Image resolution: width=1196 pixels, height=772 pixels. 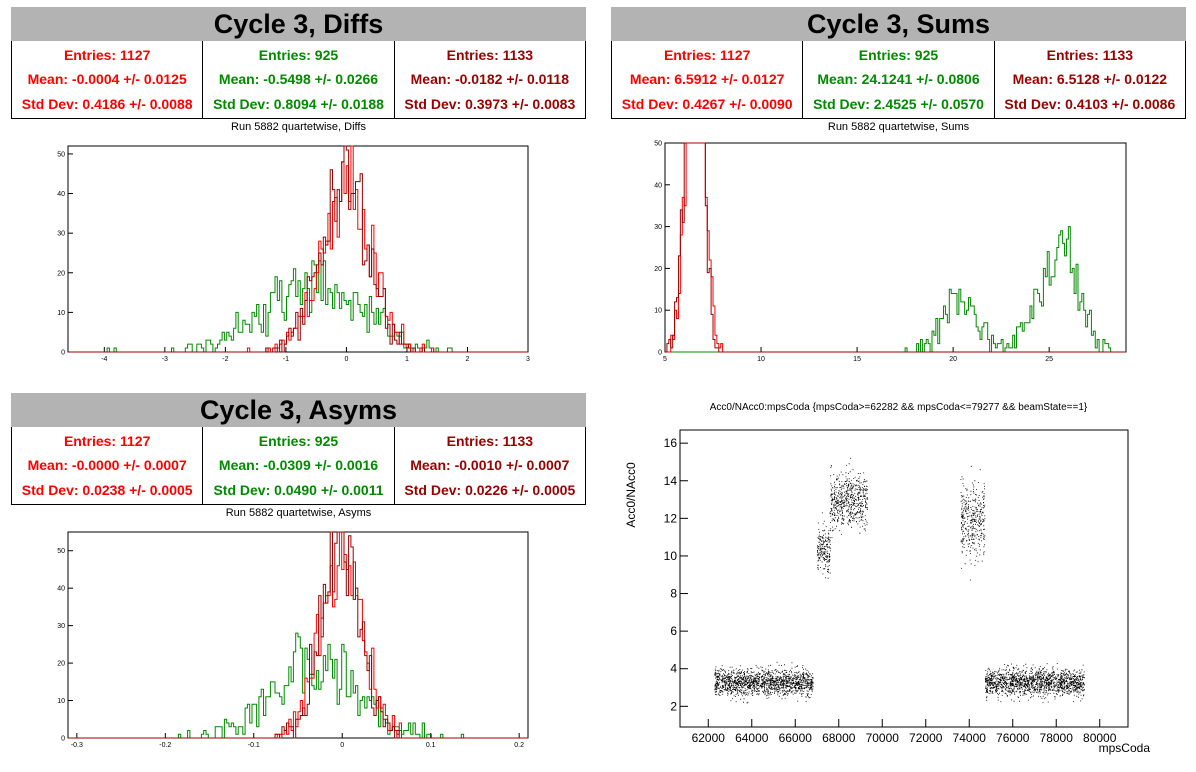 What do you see at coordinates (926, 738) in the screenshot?
I see `x-tick-label: 72000` at bounding box center [926, 738].